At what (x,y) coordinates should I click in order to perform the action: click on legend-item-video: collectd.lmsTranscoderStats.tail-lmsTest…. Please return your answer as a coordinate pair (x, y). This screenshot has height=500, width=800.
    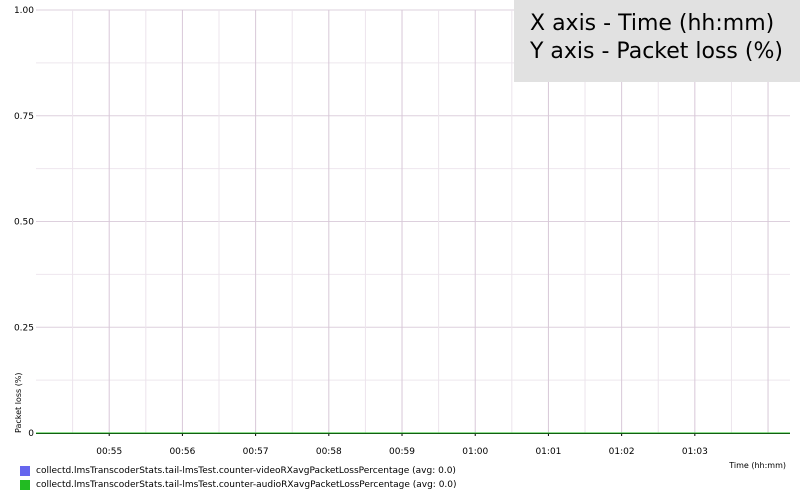
    Looking at the image, I should click on (238, 471).